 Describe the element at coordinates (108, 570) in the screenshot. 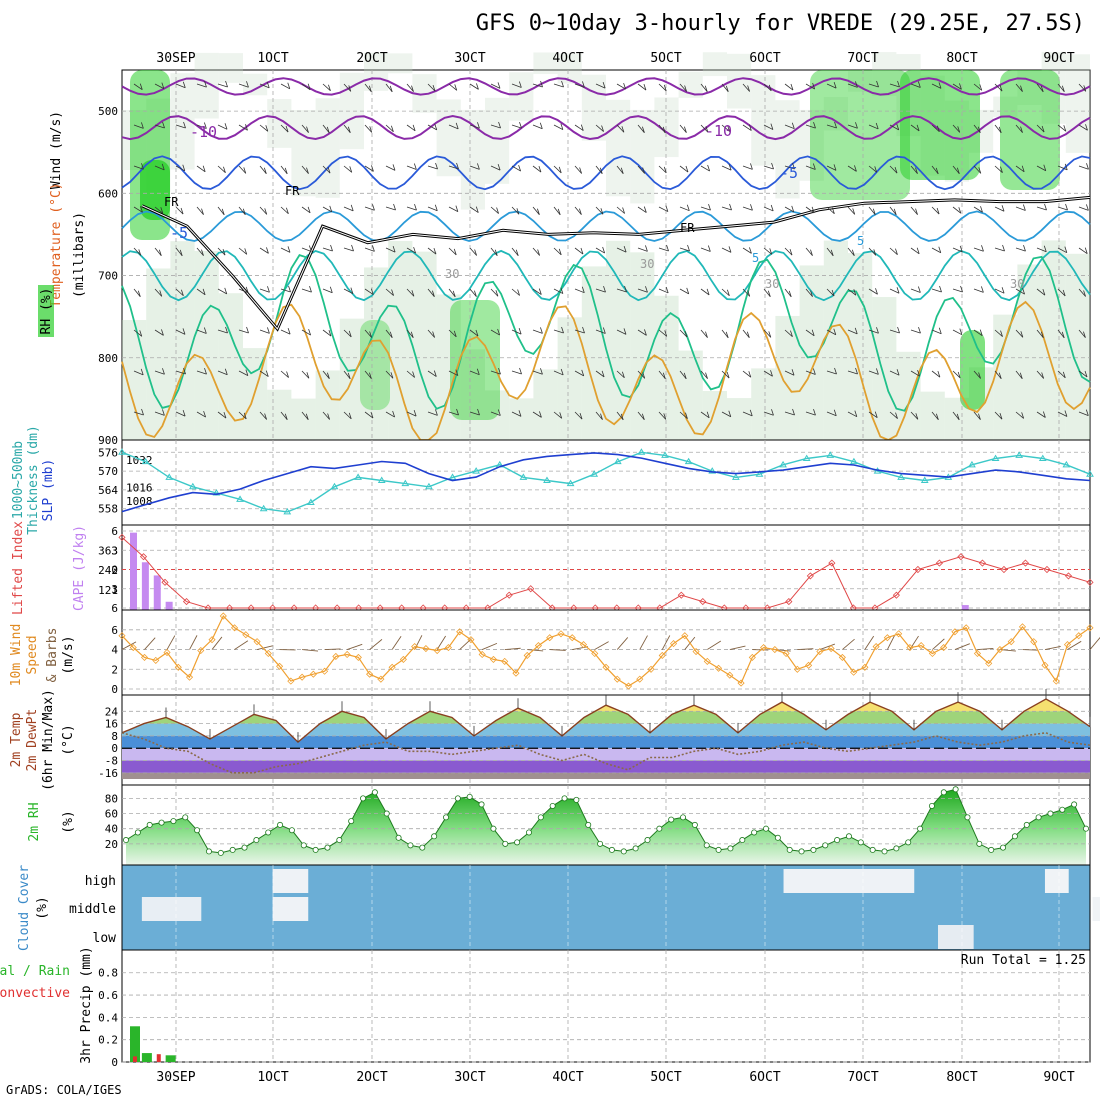

I see `cape-tick: 242` at that location.